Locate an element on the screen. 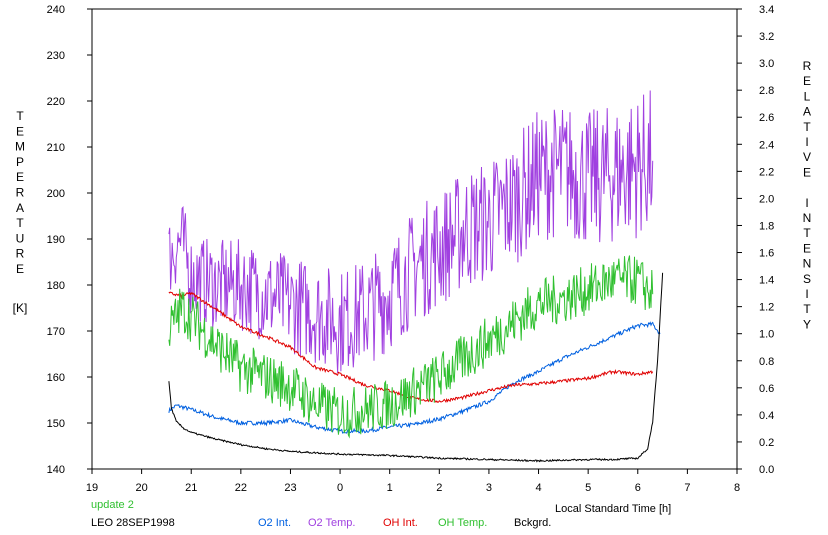  y-right-tick-label: 2.8 is located at coordinates (766, 91).